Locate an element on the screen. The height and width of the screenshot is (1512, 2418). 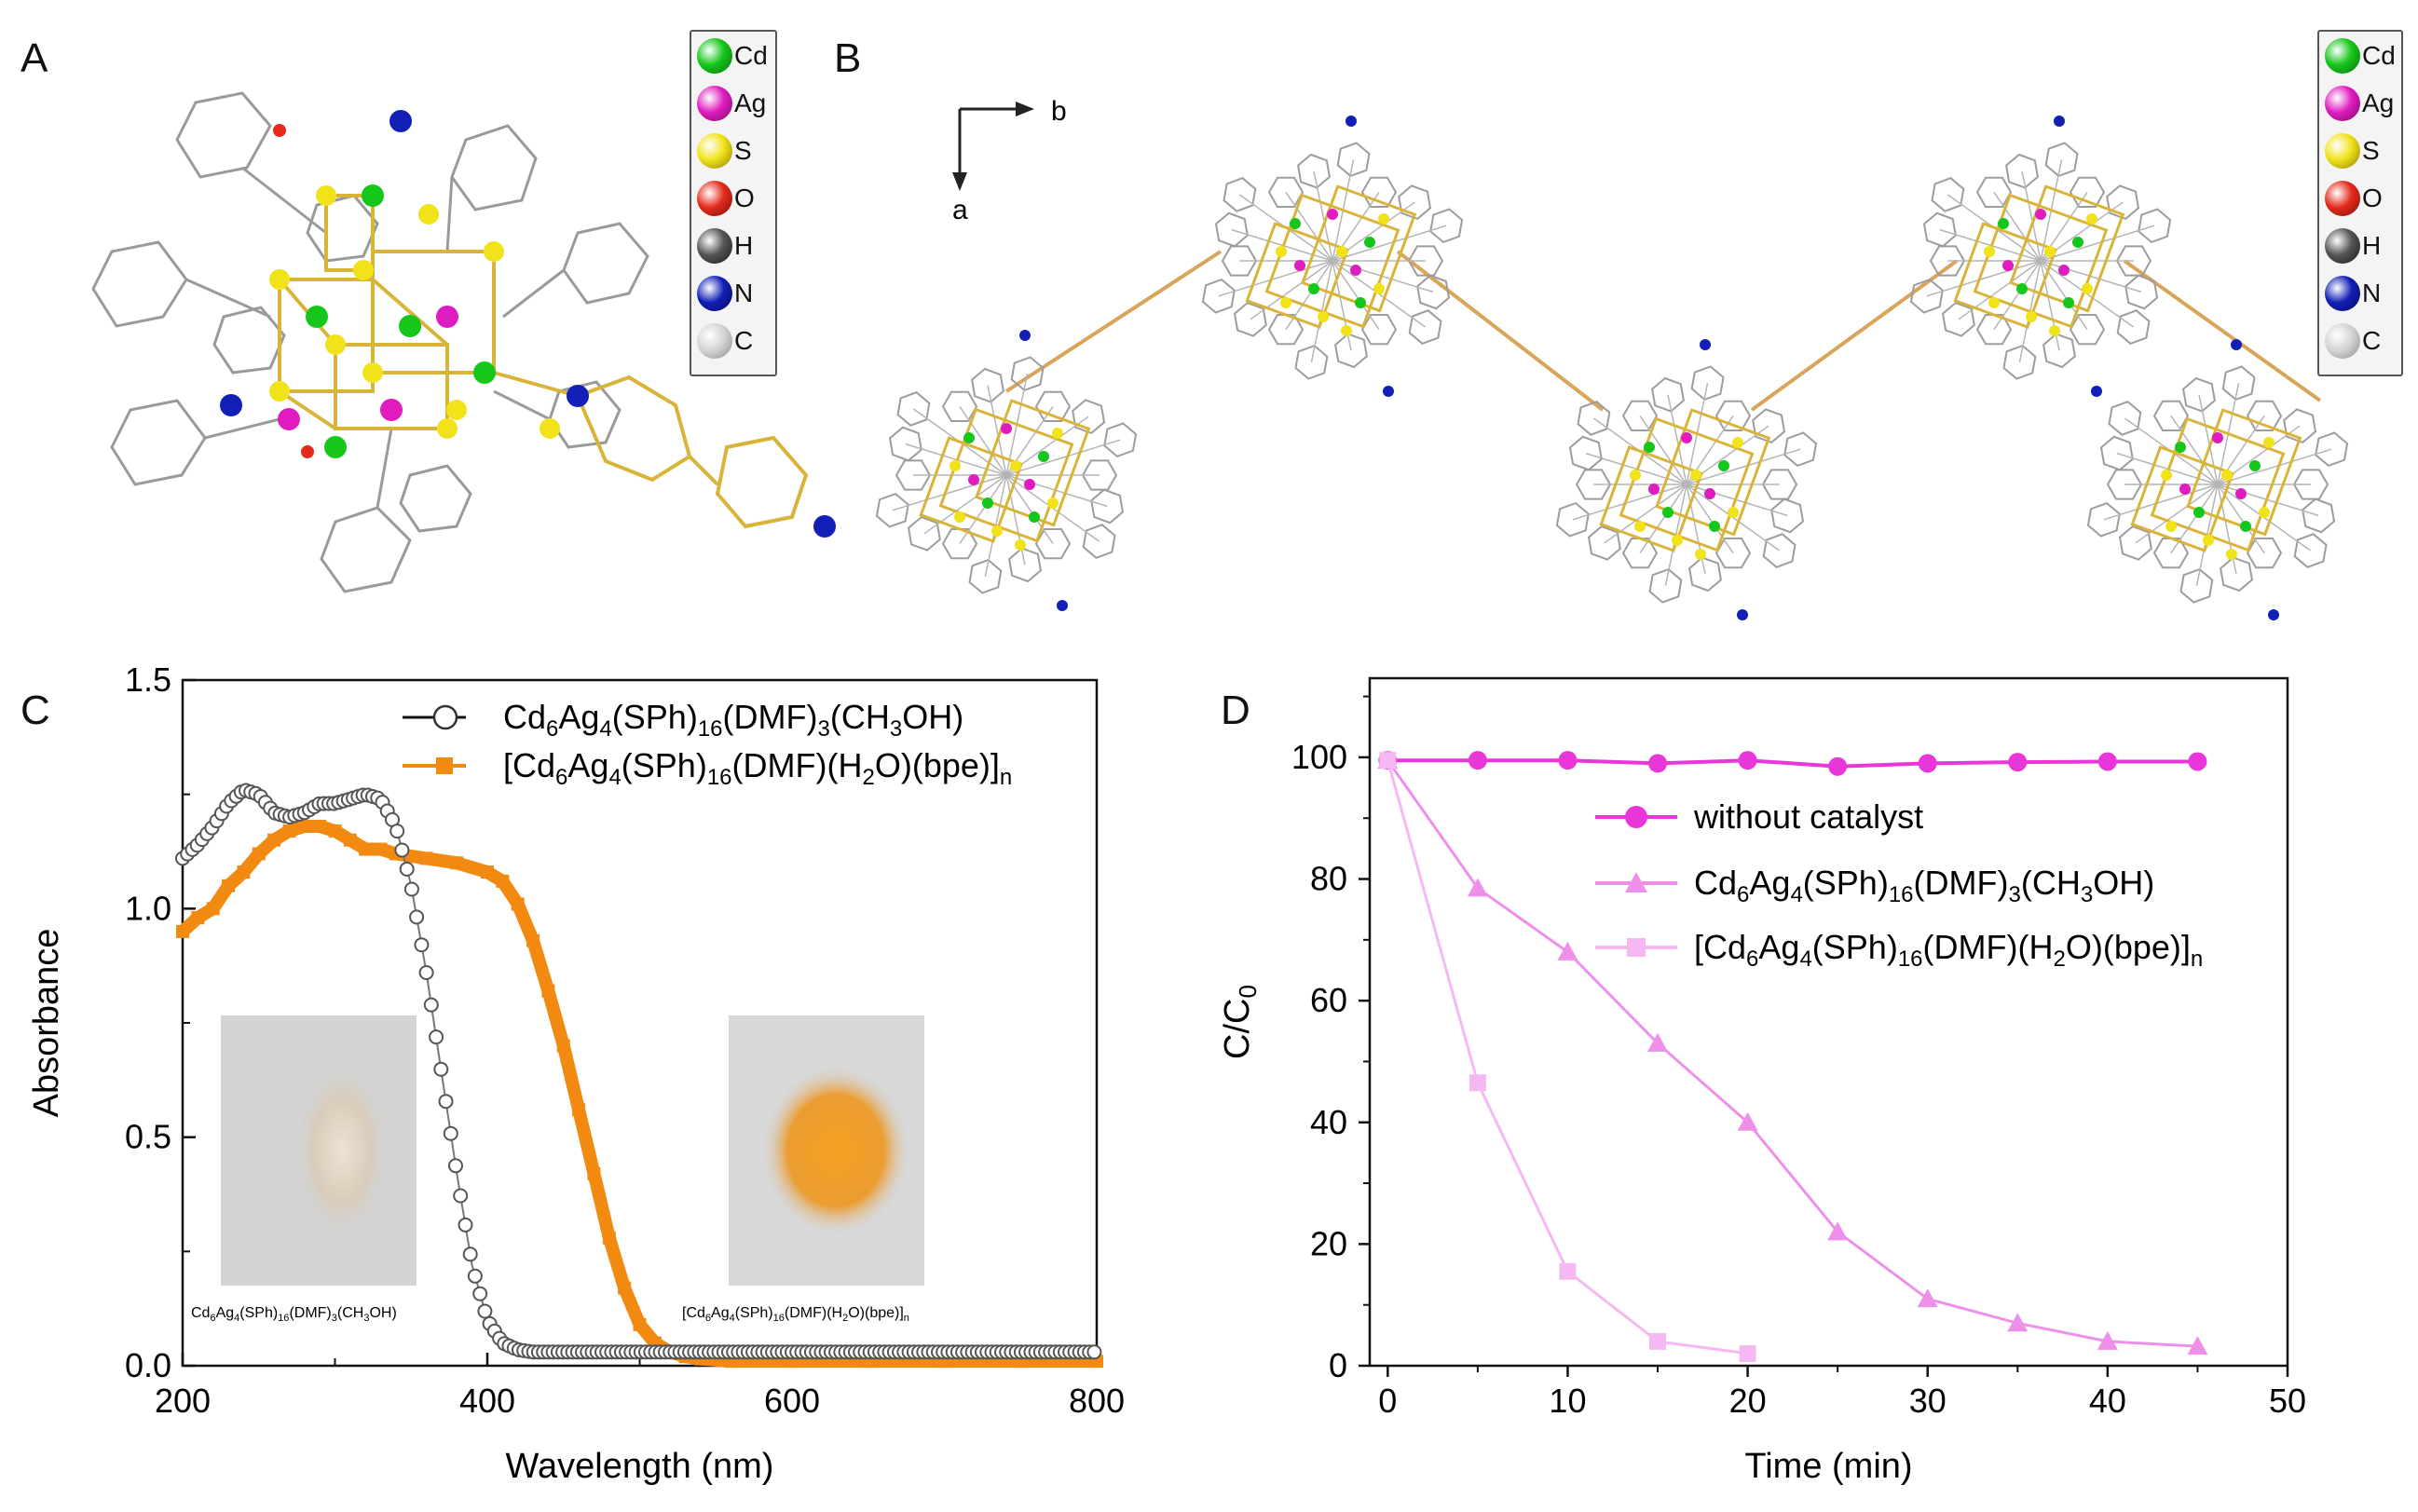
y-tick-label: 40 is located at coordinates (1328, 1122).